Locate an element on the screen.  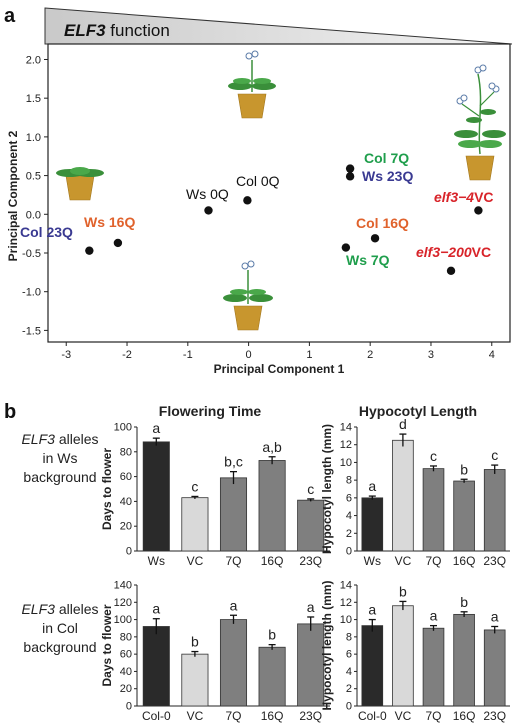
label-col-23q: Col 23Q is located at coordinates (46, 232).